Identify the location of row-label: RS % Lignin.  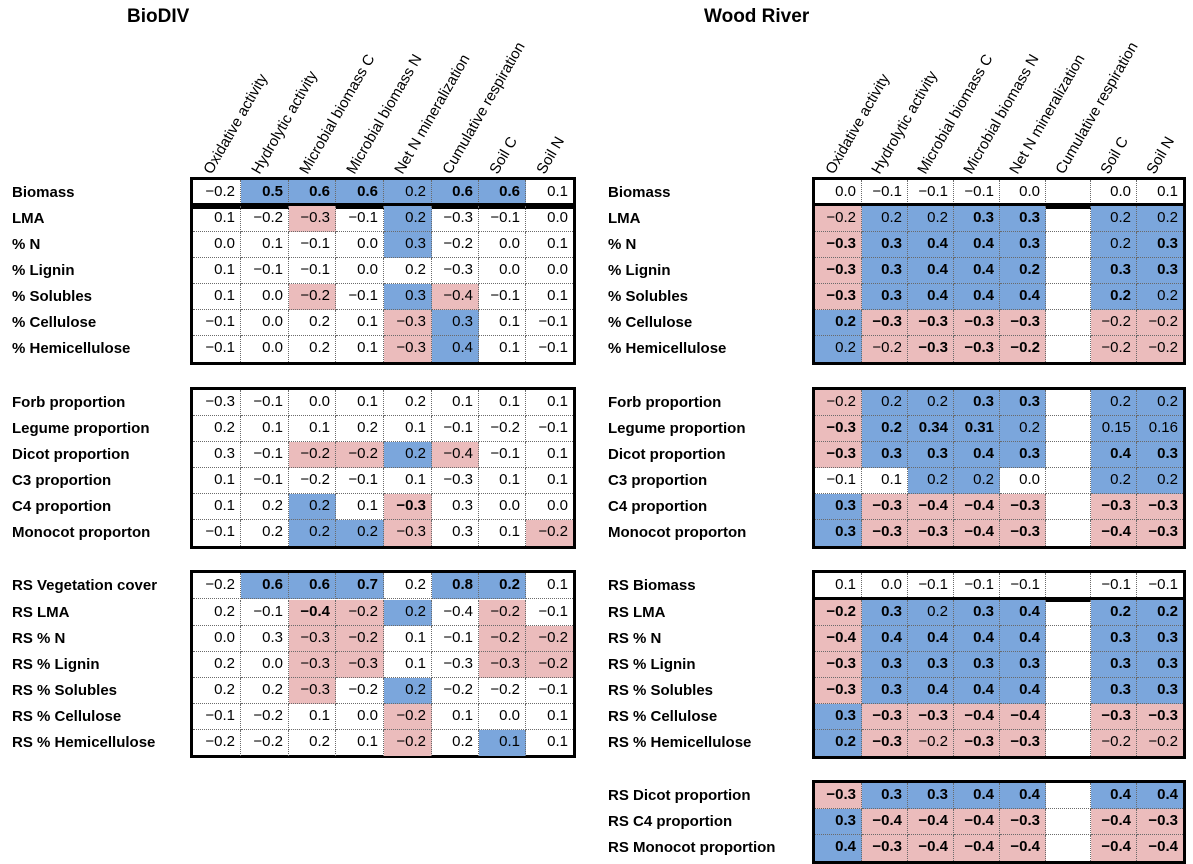
(56, 664).